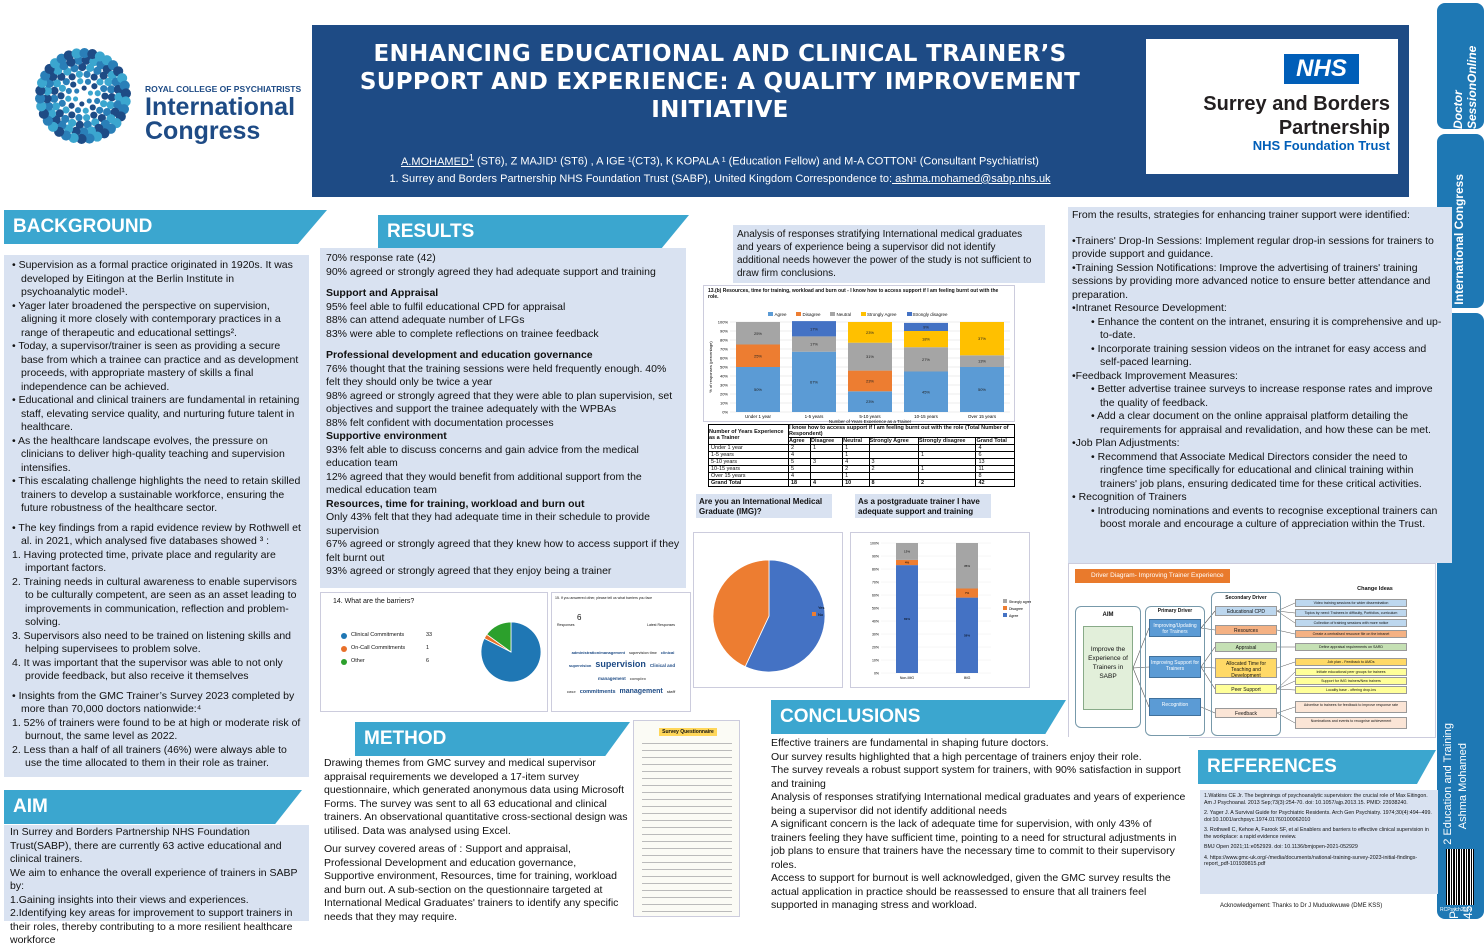  What do you see at coordinates (748, 469) in the screenshot?
I see `table-cell: 10-15 years` at bounding box center [748, 469].